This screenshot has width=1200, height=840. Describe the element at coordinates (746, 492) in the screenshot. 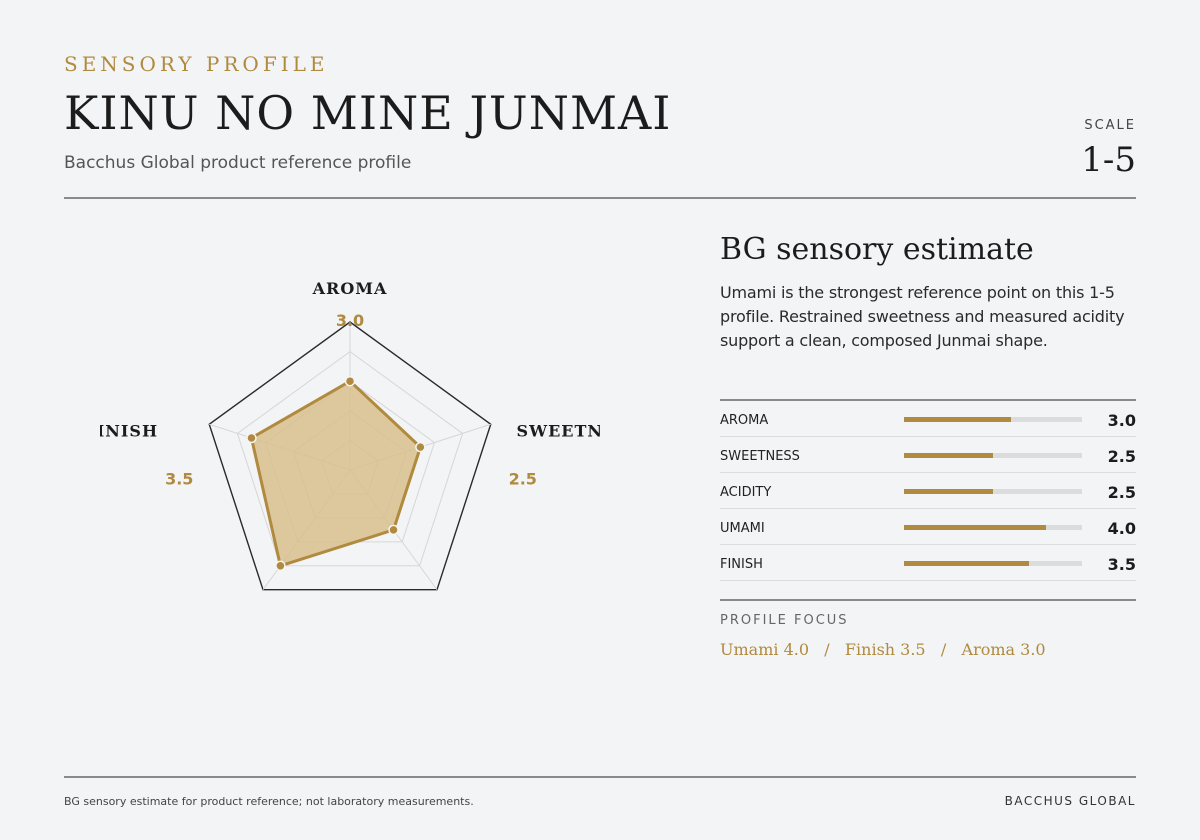

I see `bar-label: ACIDITY` at that location.